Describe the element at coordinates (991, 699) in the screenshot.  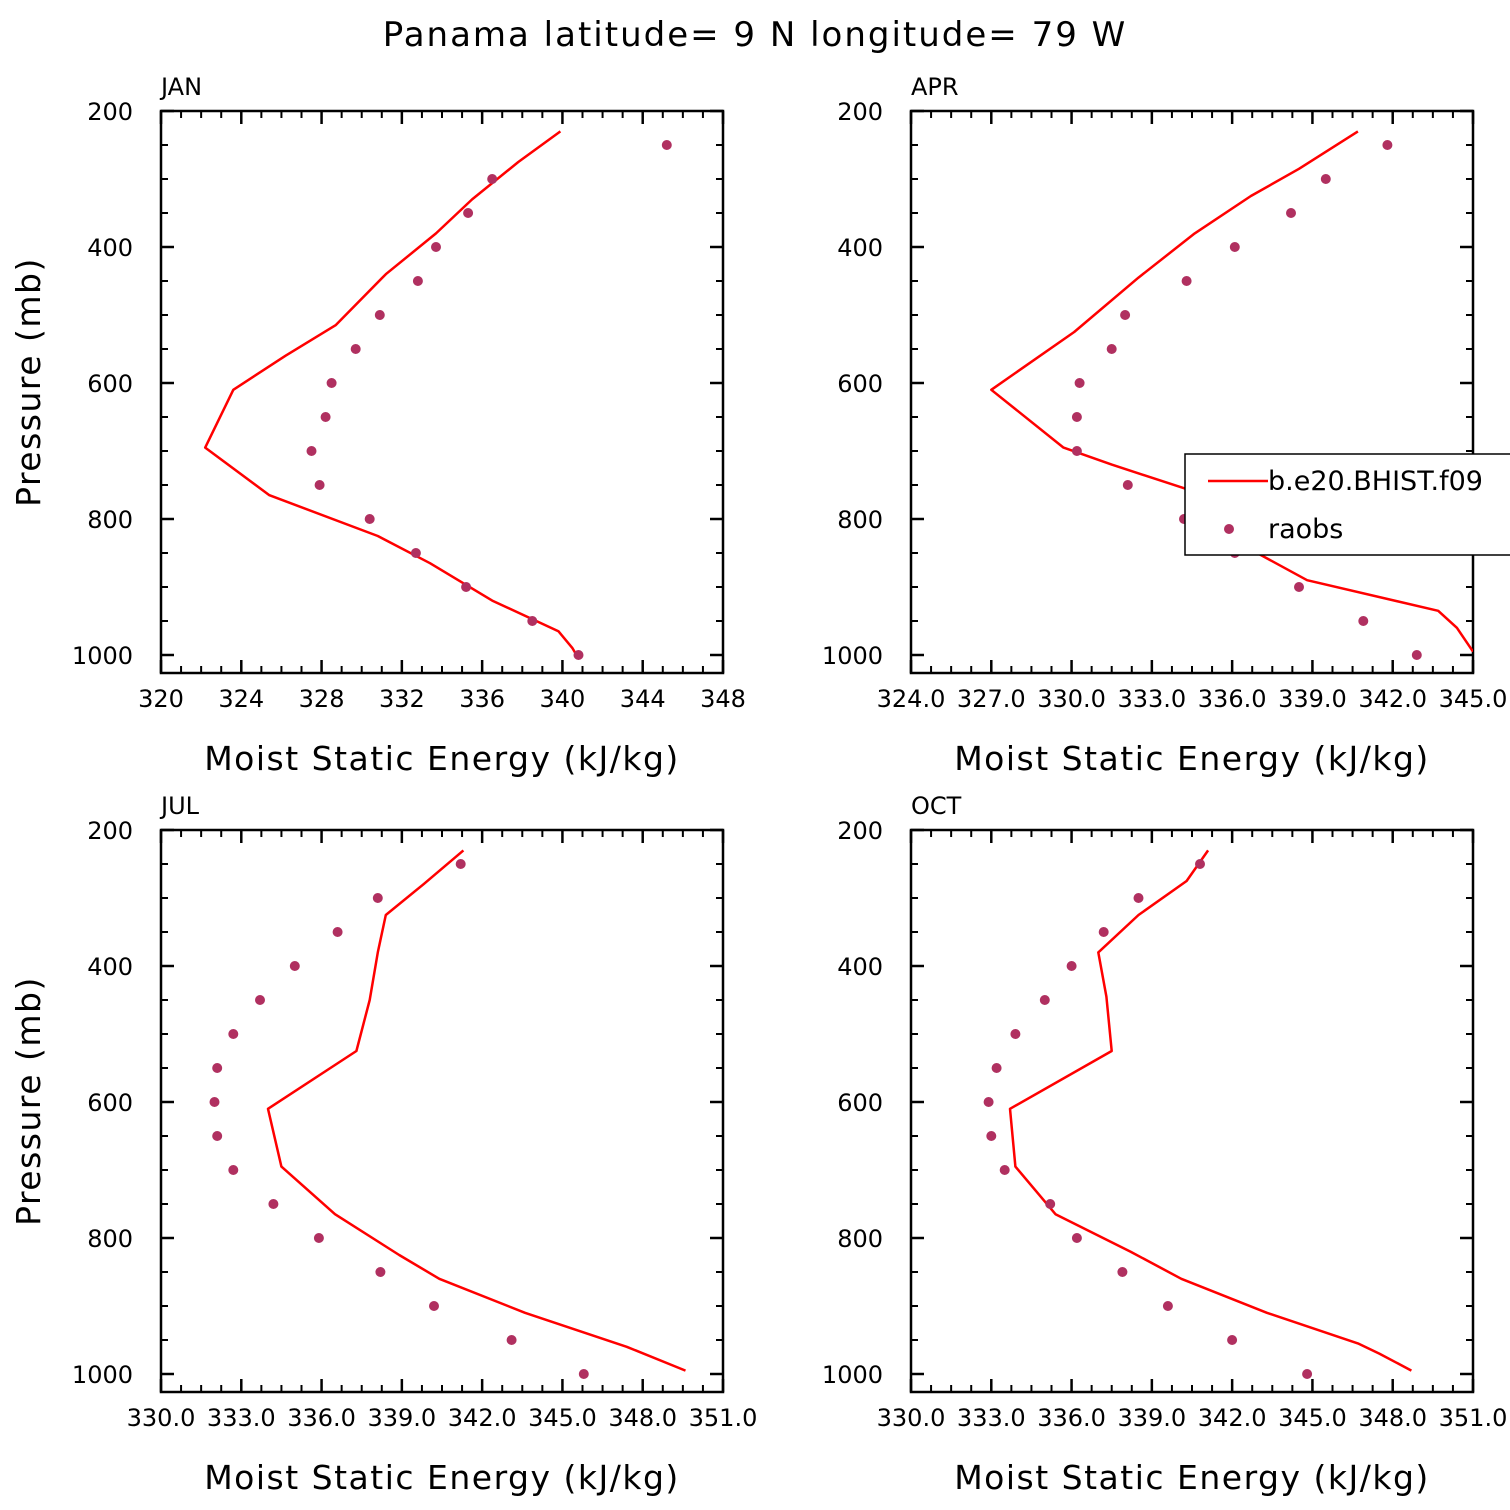
I see `x-tick-label: 327.0` at that location.